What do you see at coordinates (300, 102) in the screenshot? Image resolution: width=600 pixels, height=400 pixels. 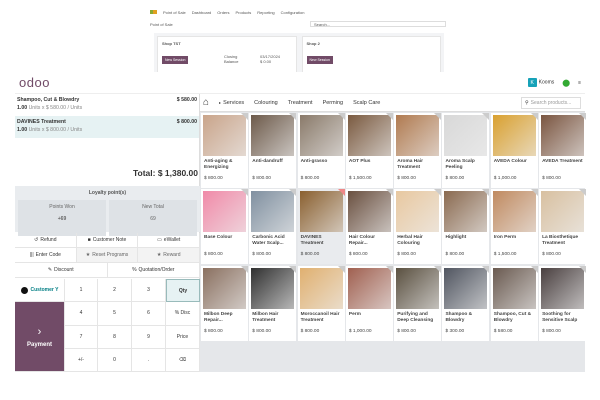 I see `category-treatment: Treatment` at bounding box center [300, 102].